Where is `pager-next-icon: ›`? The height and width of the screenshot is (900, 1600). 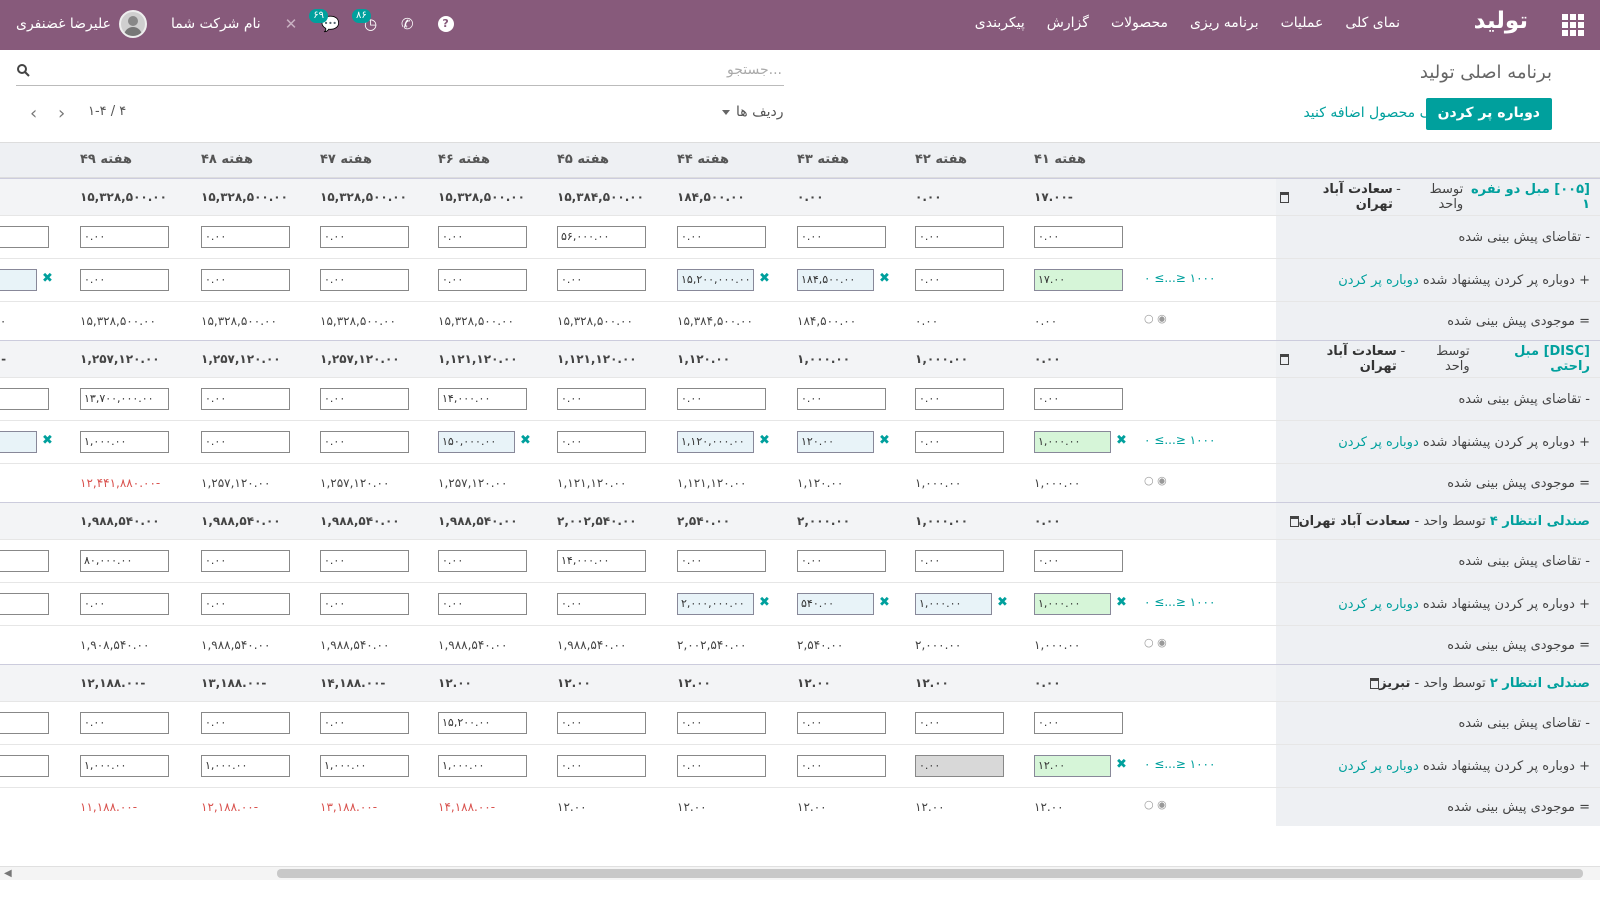 pager-next-icon: › is located at coordinates (62, 113).